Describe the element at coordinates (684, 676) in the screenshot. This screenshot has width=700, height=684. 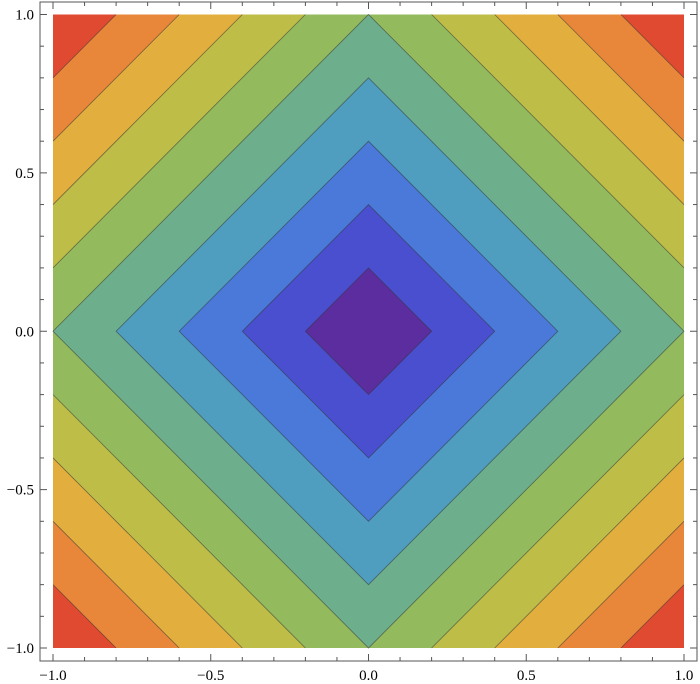
I see `x-tick-label: 1.0` at that location.